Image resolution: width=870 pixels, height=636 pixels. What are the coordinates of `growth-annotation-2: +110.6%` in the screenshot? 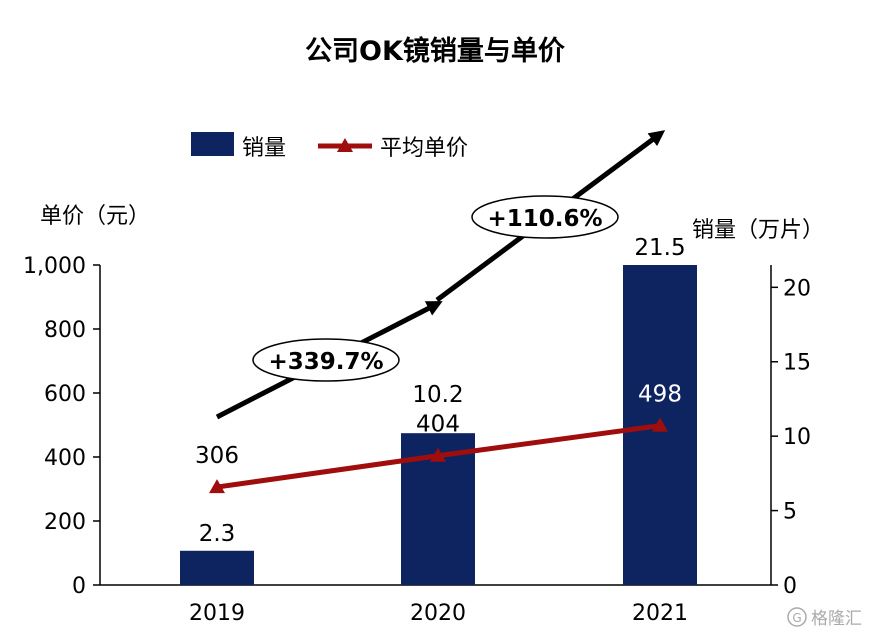 It's located at (545, 217).